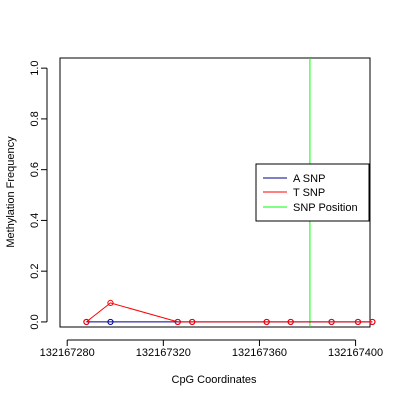  Describe the element at coordinates (309, 179) in the screenshot. I see `legend-label-a-snp: A SNP` at that location.